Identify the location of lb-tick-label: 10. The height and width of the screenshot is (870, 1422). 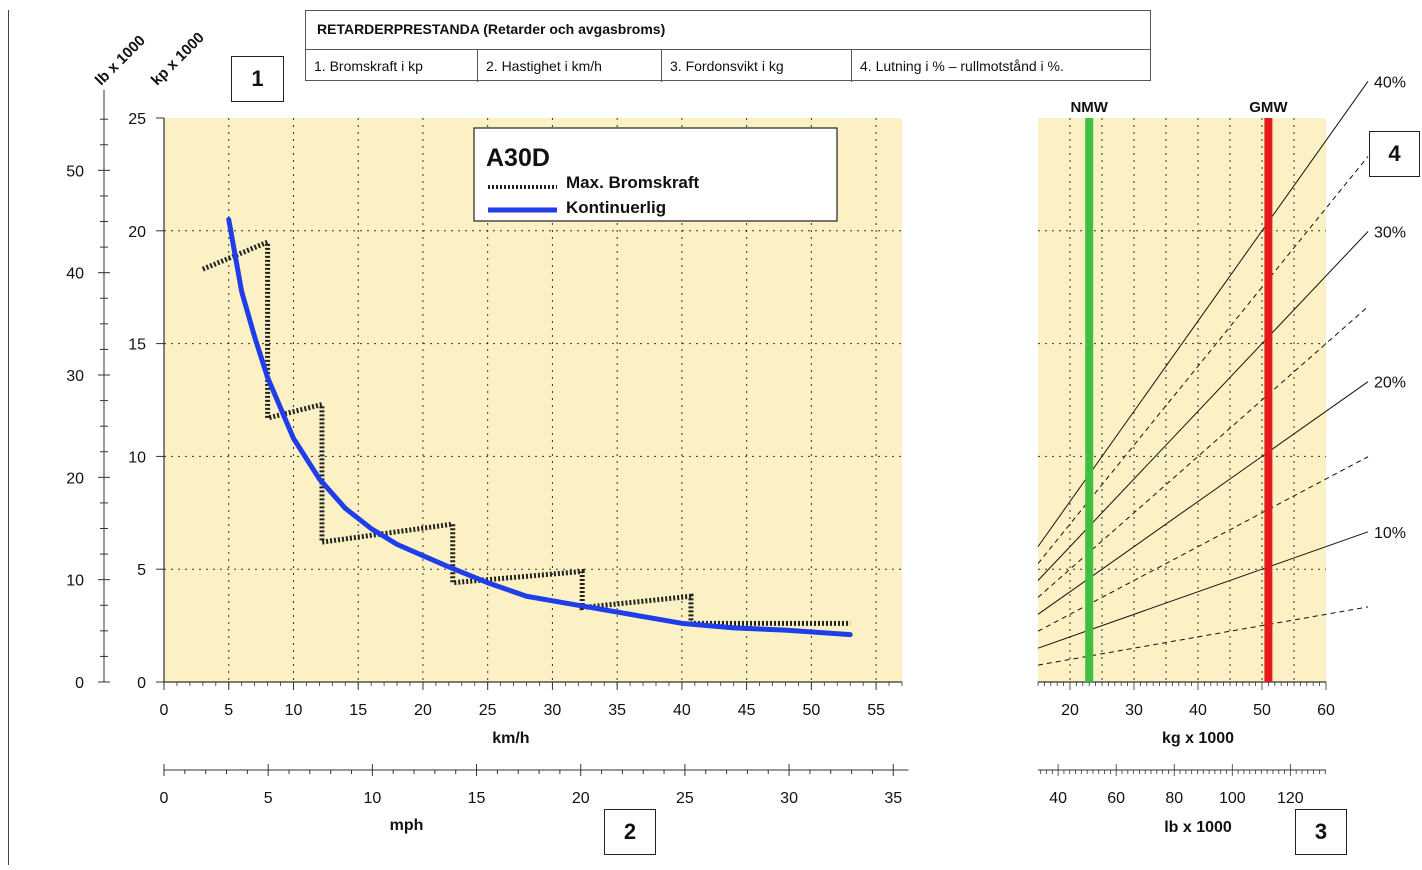
(75, 581).